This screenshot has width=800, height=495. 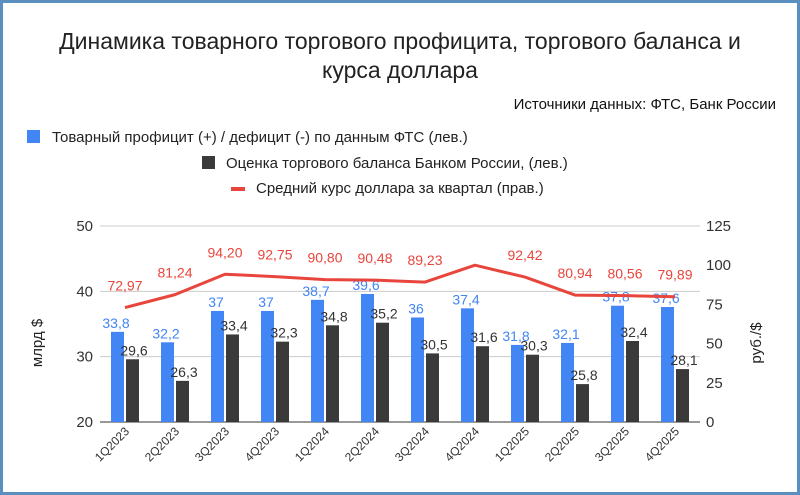 What do you see at coordinates (324, 258) in the screenshot?
I see `data-label-usd-rate: 90,80` at bounding box center [324, 258].